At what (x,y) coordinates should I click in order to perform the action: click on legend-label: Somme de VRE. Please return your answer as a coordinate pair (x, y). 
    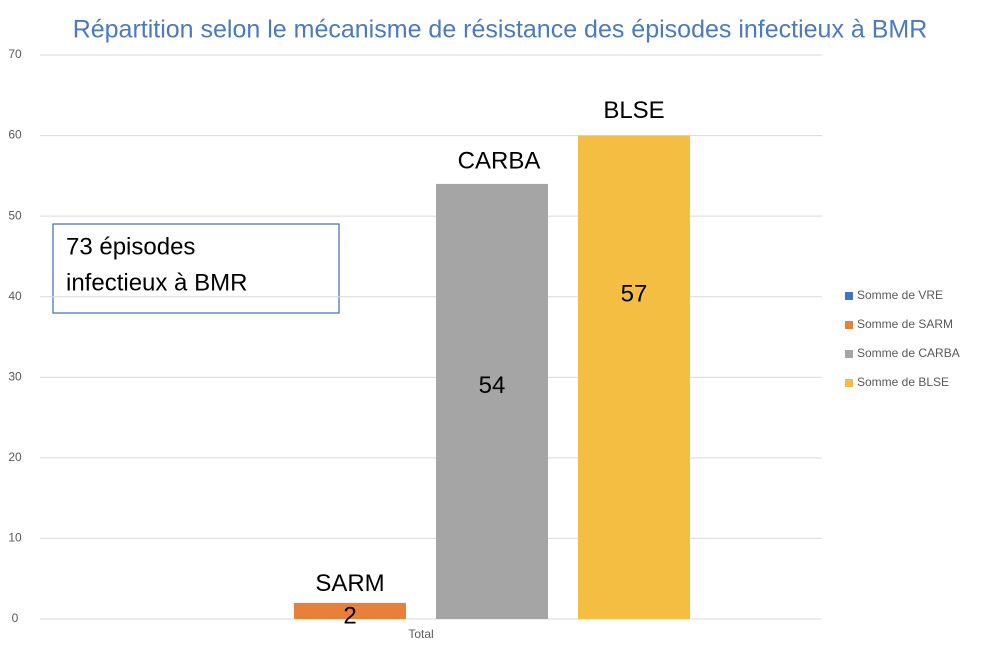
    Looking at the image, I should click on (900, 295).